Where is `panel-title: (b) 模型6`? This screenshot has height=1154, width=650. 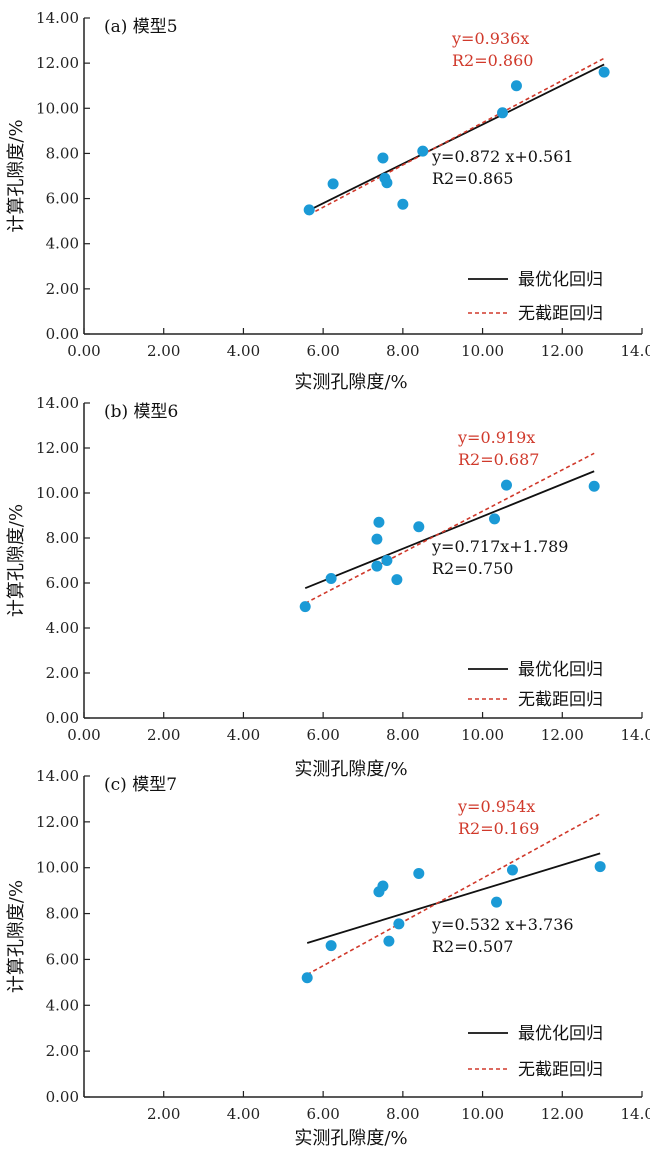
panel-title: (b) 模型6 is located at coordinates (141, 412).